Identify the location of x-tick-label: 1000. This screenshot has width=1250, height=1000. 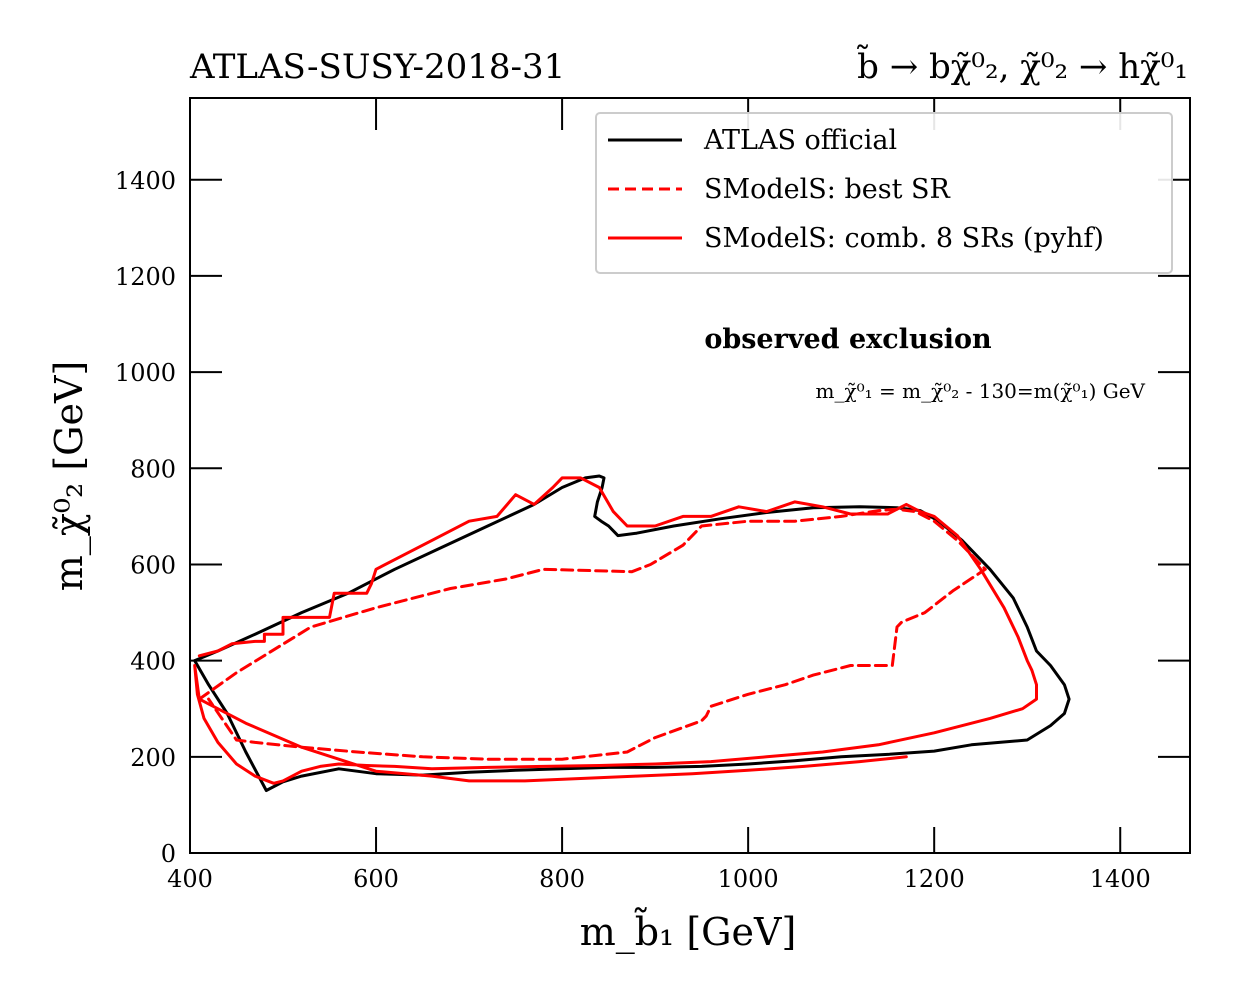
(748, 879).